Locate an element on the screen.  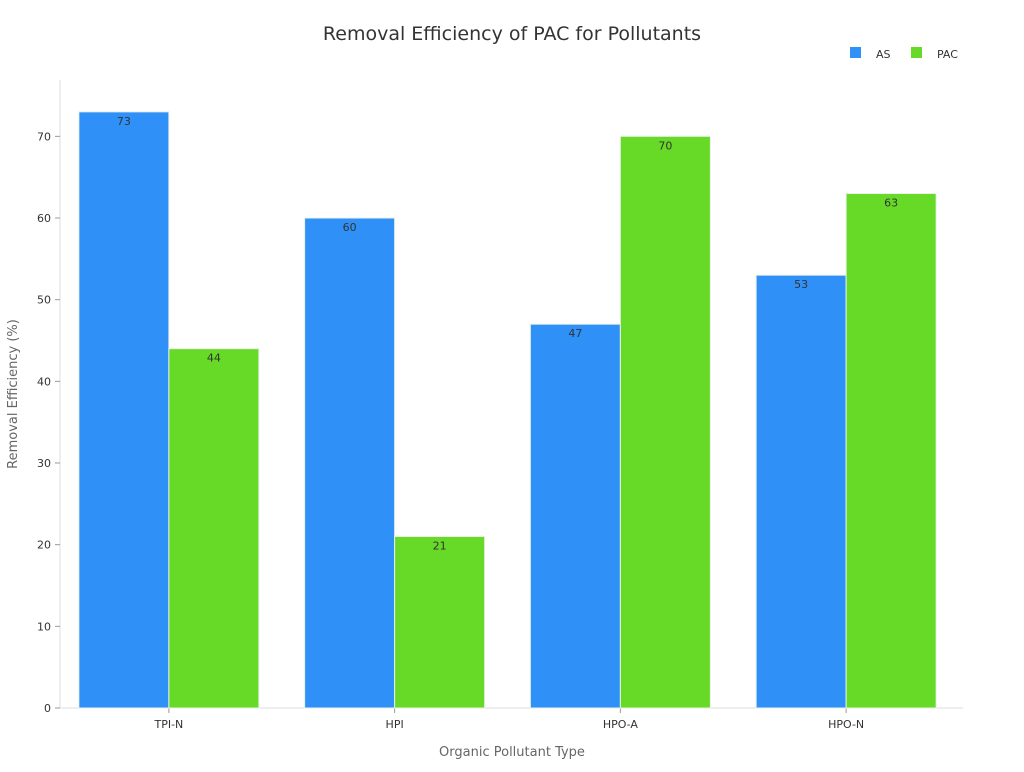
data-label: 60 is located at coordinates (350, 227).